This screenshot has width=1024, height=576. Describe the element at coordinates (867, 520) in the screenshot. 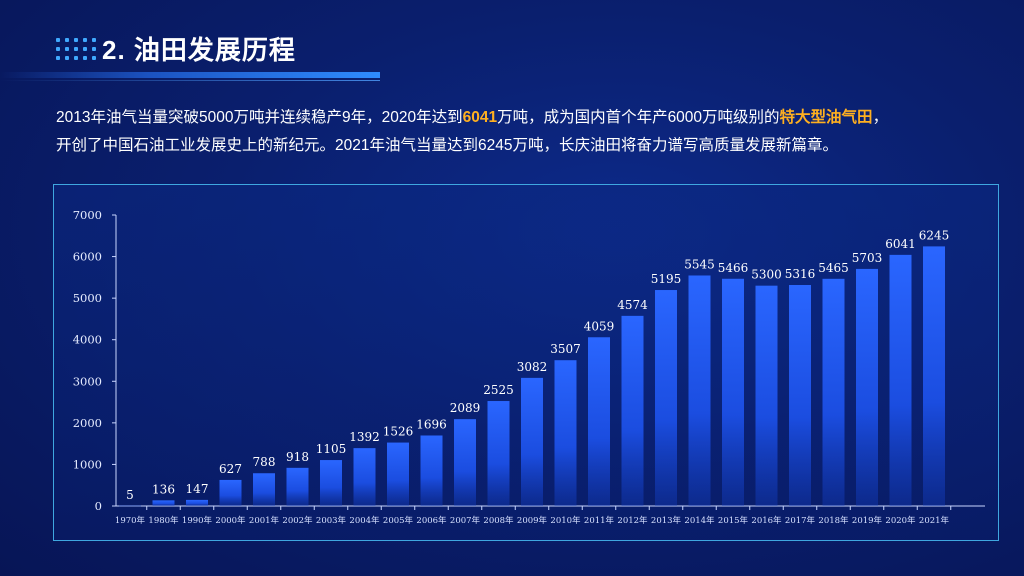

I see `x-tick-label: 2019年` at that location.